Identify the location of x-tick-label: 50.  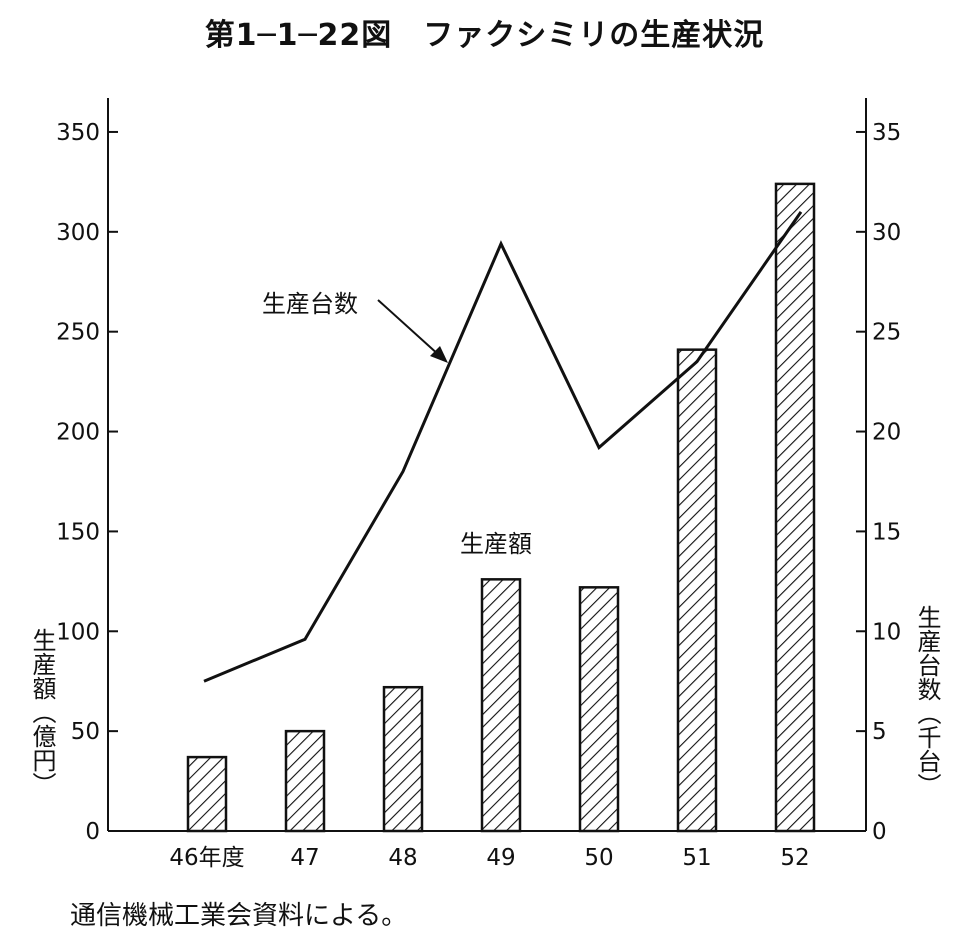
(598, 858).